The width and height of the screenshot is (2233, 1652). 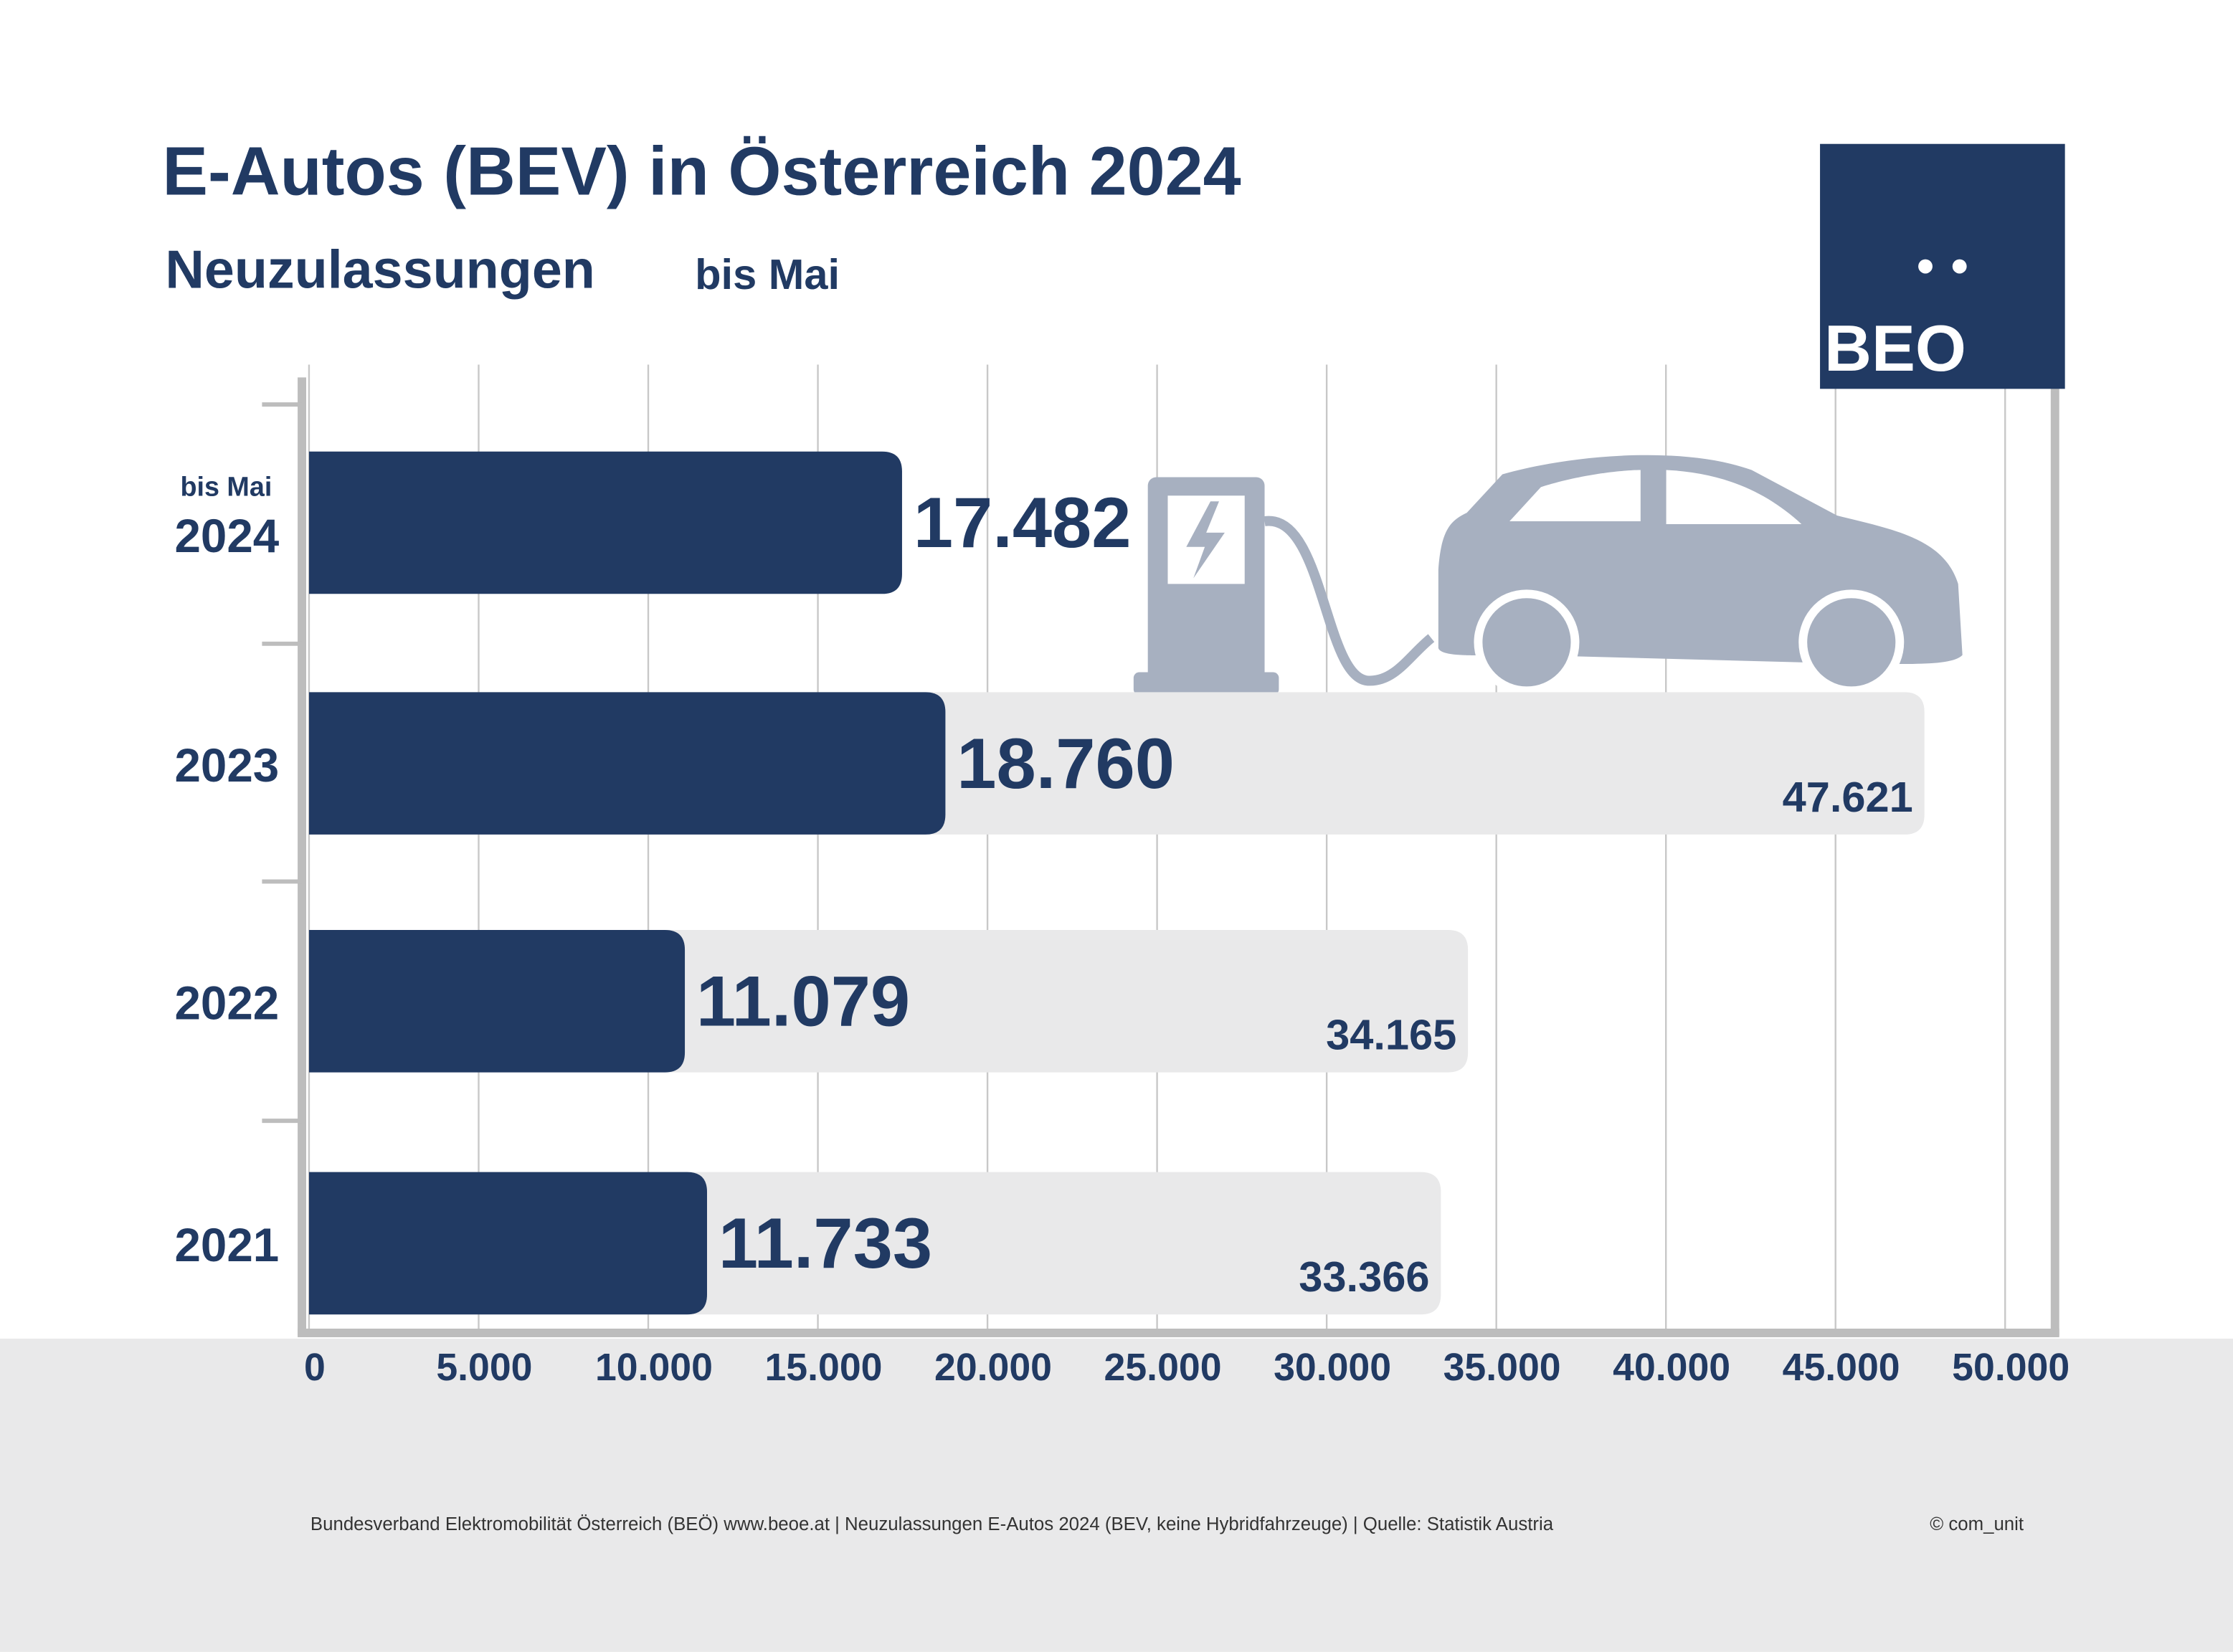 I want to click on x-tick-label: 35.000, so click(x=1502, y=1367).